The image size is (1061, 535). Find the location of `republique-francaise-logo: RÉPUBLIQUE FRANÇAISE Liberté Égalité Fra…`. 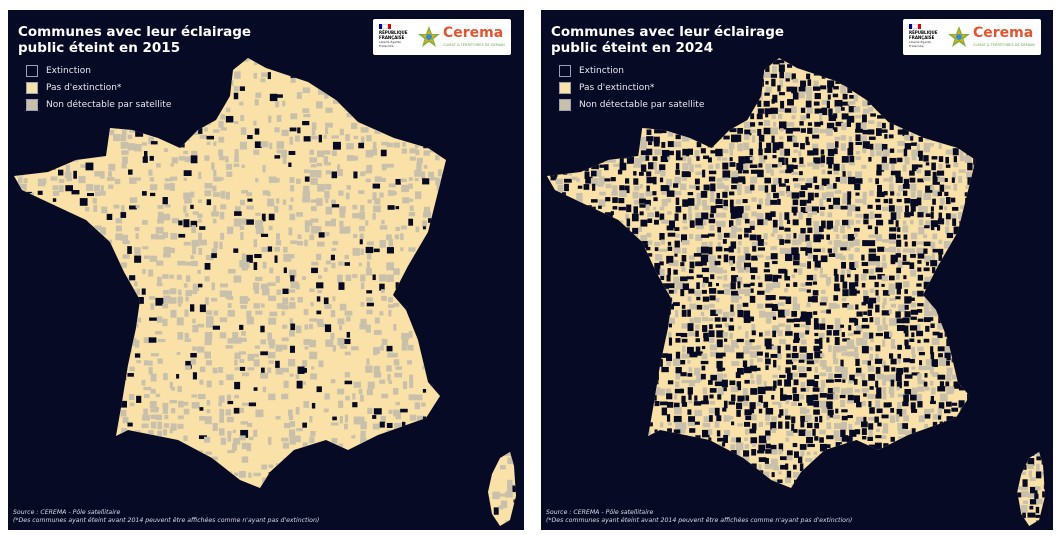

republique-francaise-logo: RÉPUBLIQUE FRANÇAISE Liberté Égalité Fra… is located at coordinates (396, 36).